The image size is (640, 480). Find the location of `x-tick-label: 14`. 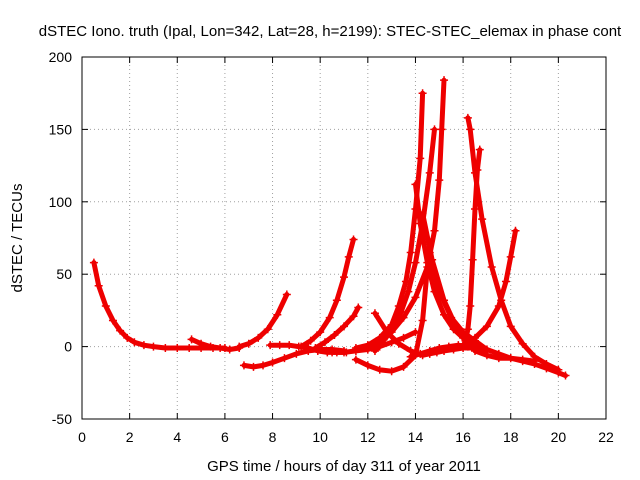

x-tick-label: 14 is located at coordinates (416, 437).